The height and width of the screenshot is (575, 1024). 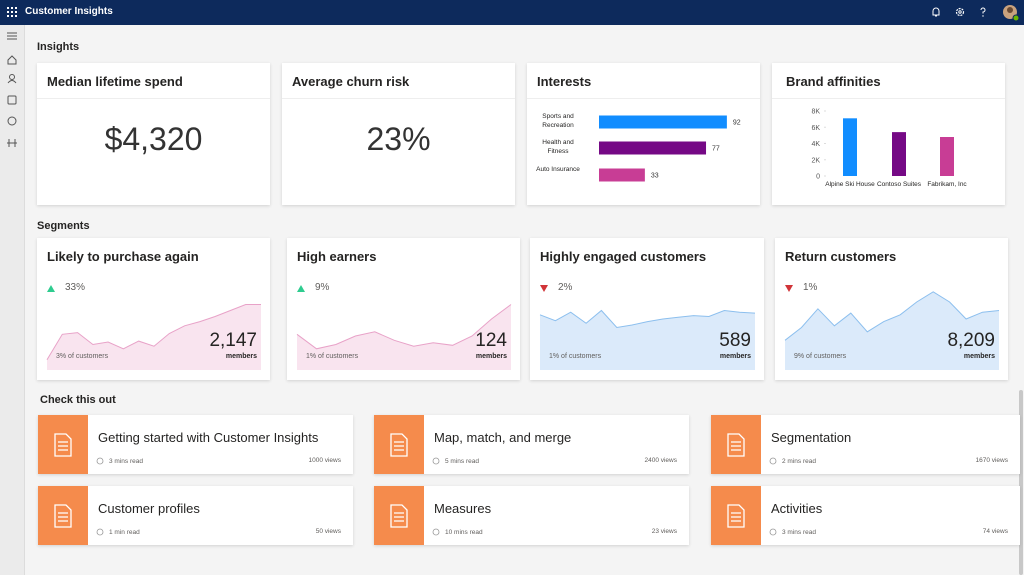 What do you see at coordinates (799, 461) in the screenshot?
I see `read-time: 2 mins read` at bounding box center [799, 461].